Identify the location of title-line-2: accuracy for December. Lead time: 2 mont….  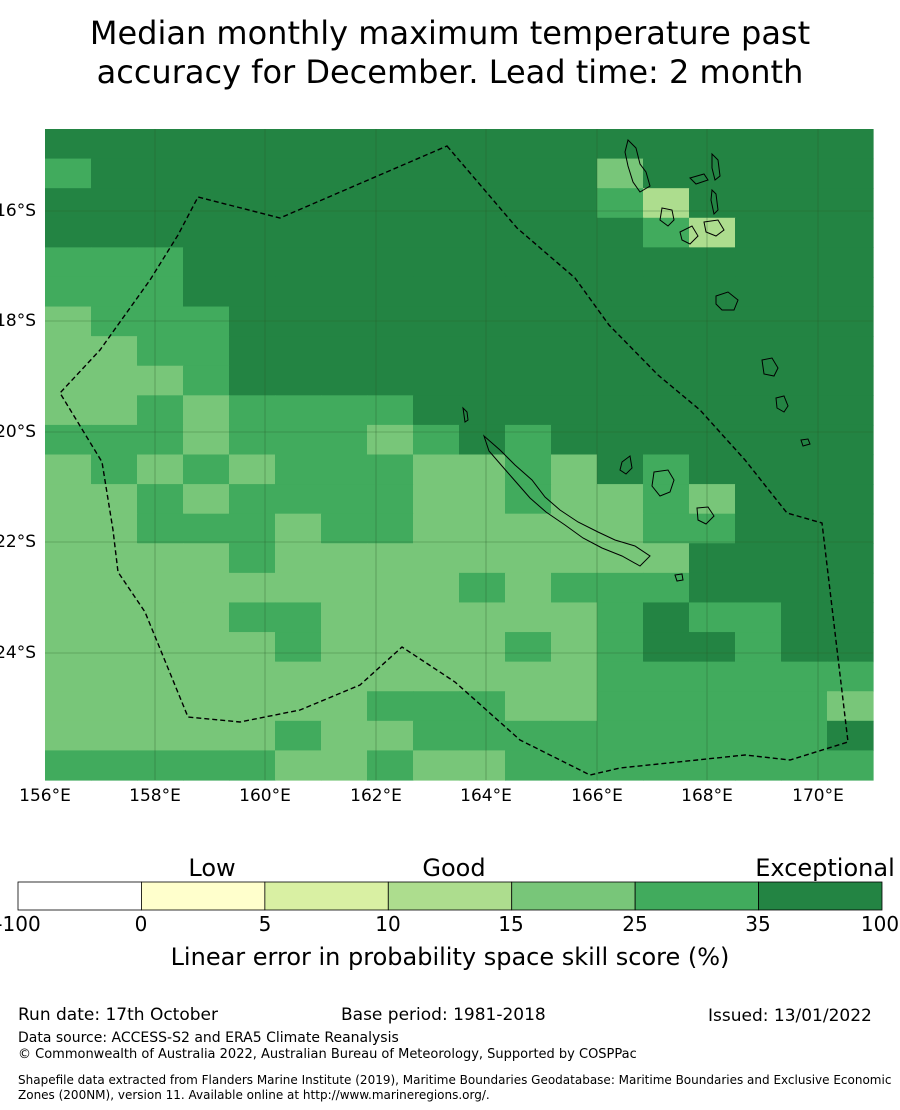
(450, 72).